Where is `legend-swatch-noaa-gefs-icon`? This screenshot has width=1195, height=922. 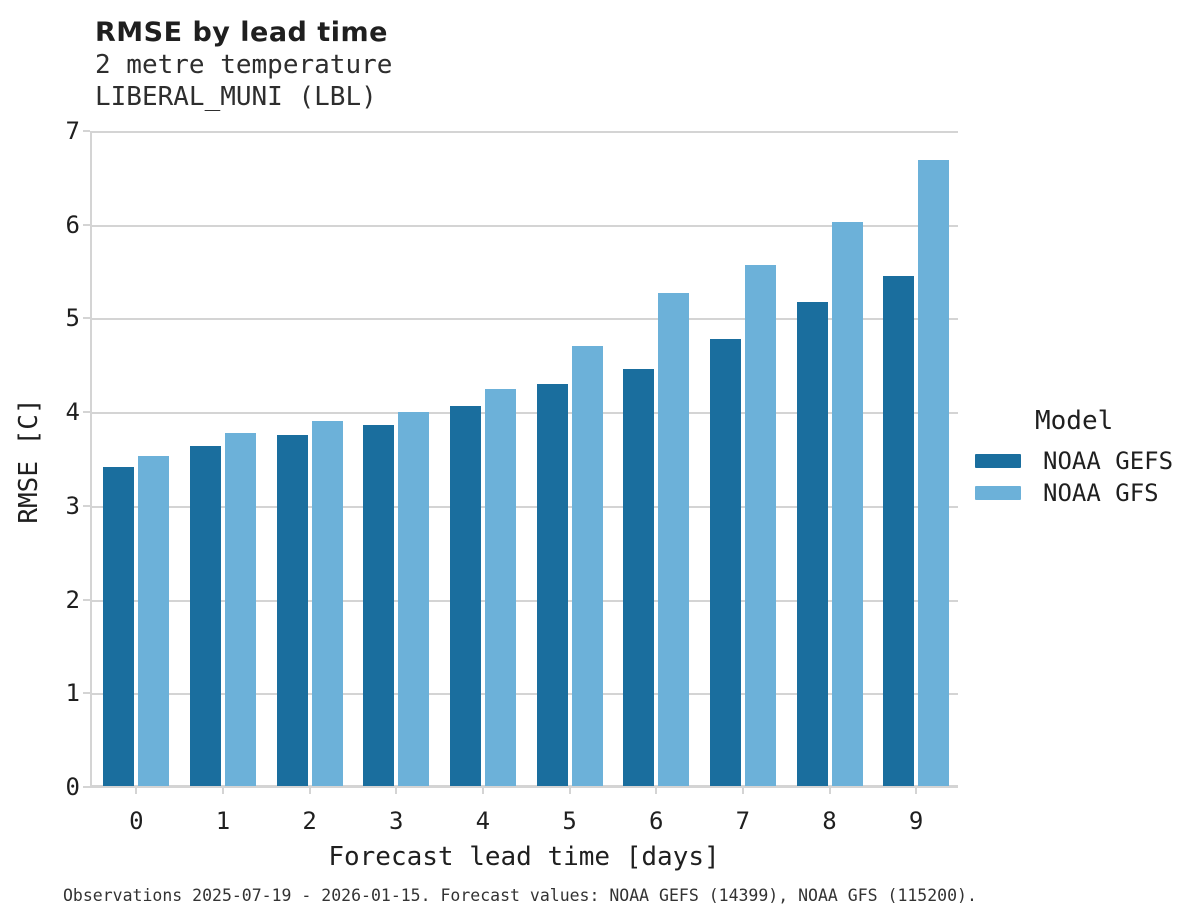 legend-swatch-noaa-gefs-icon is located at coordinates (998, 461).